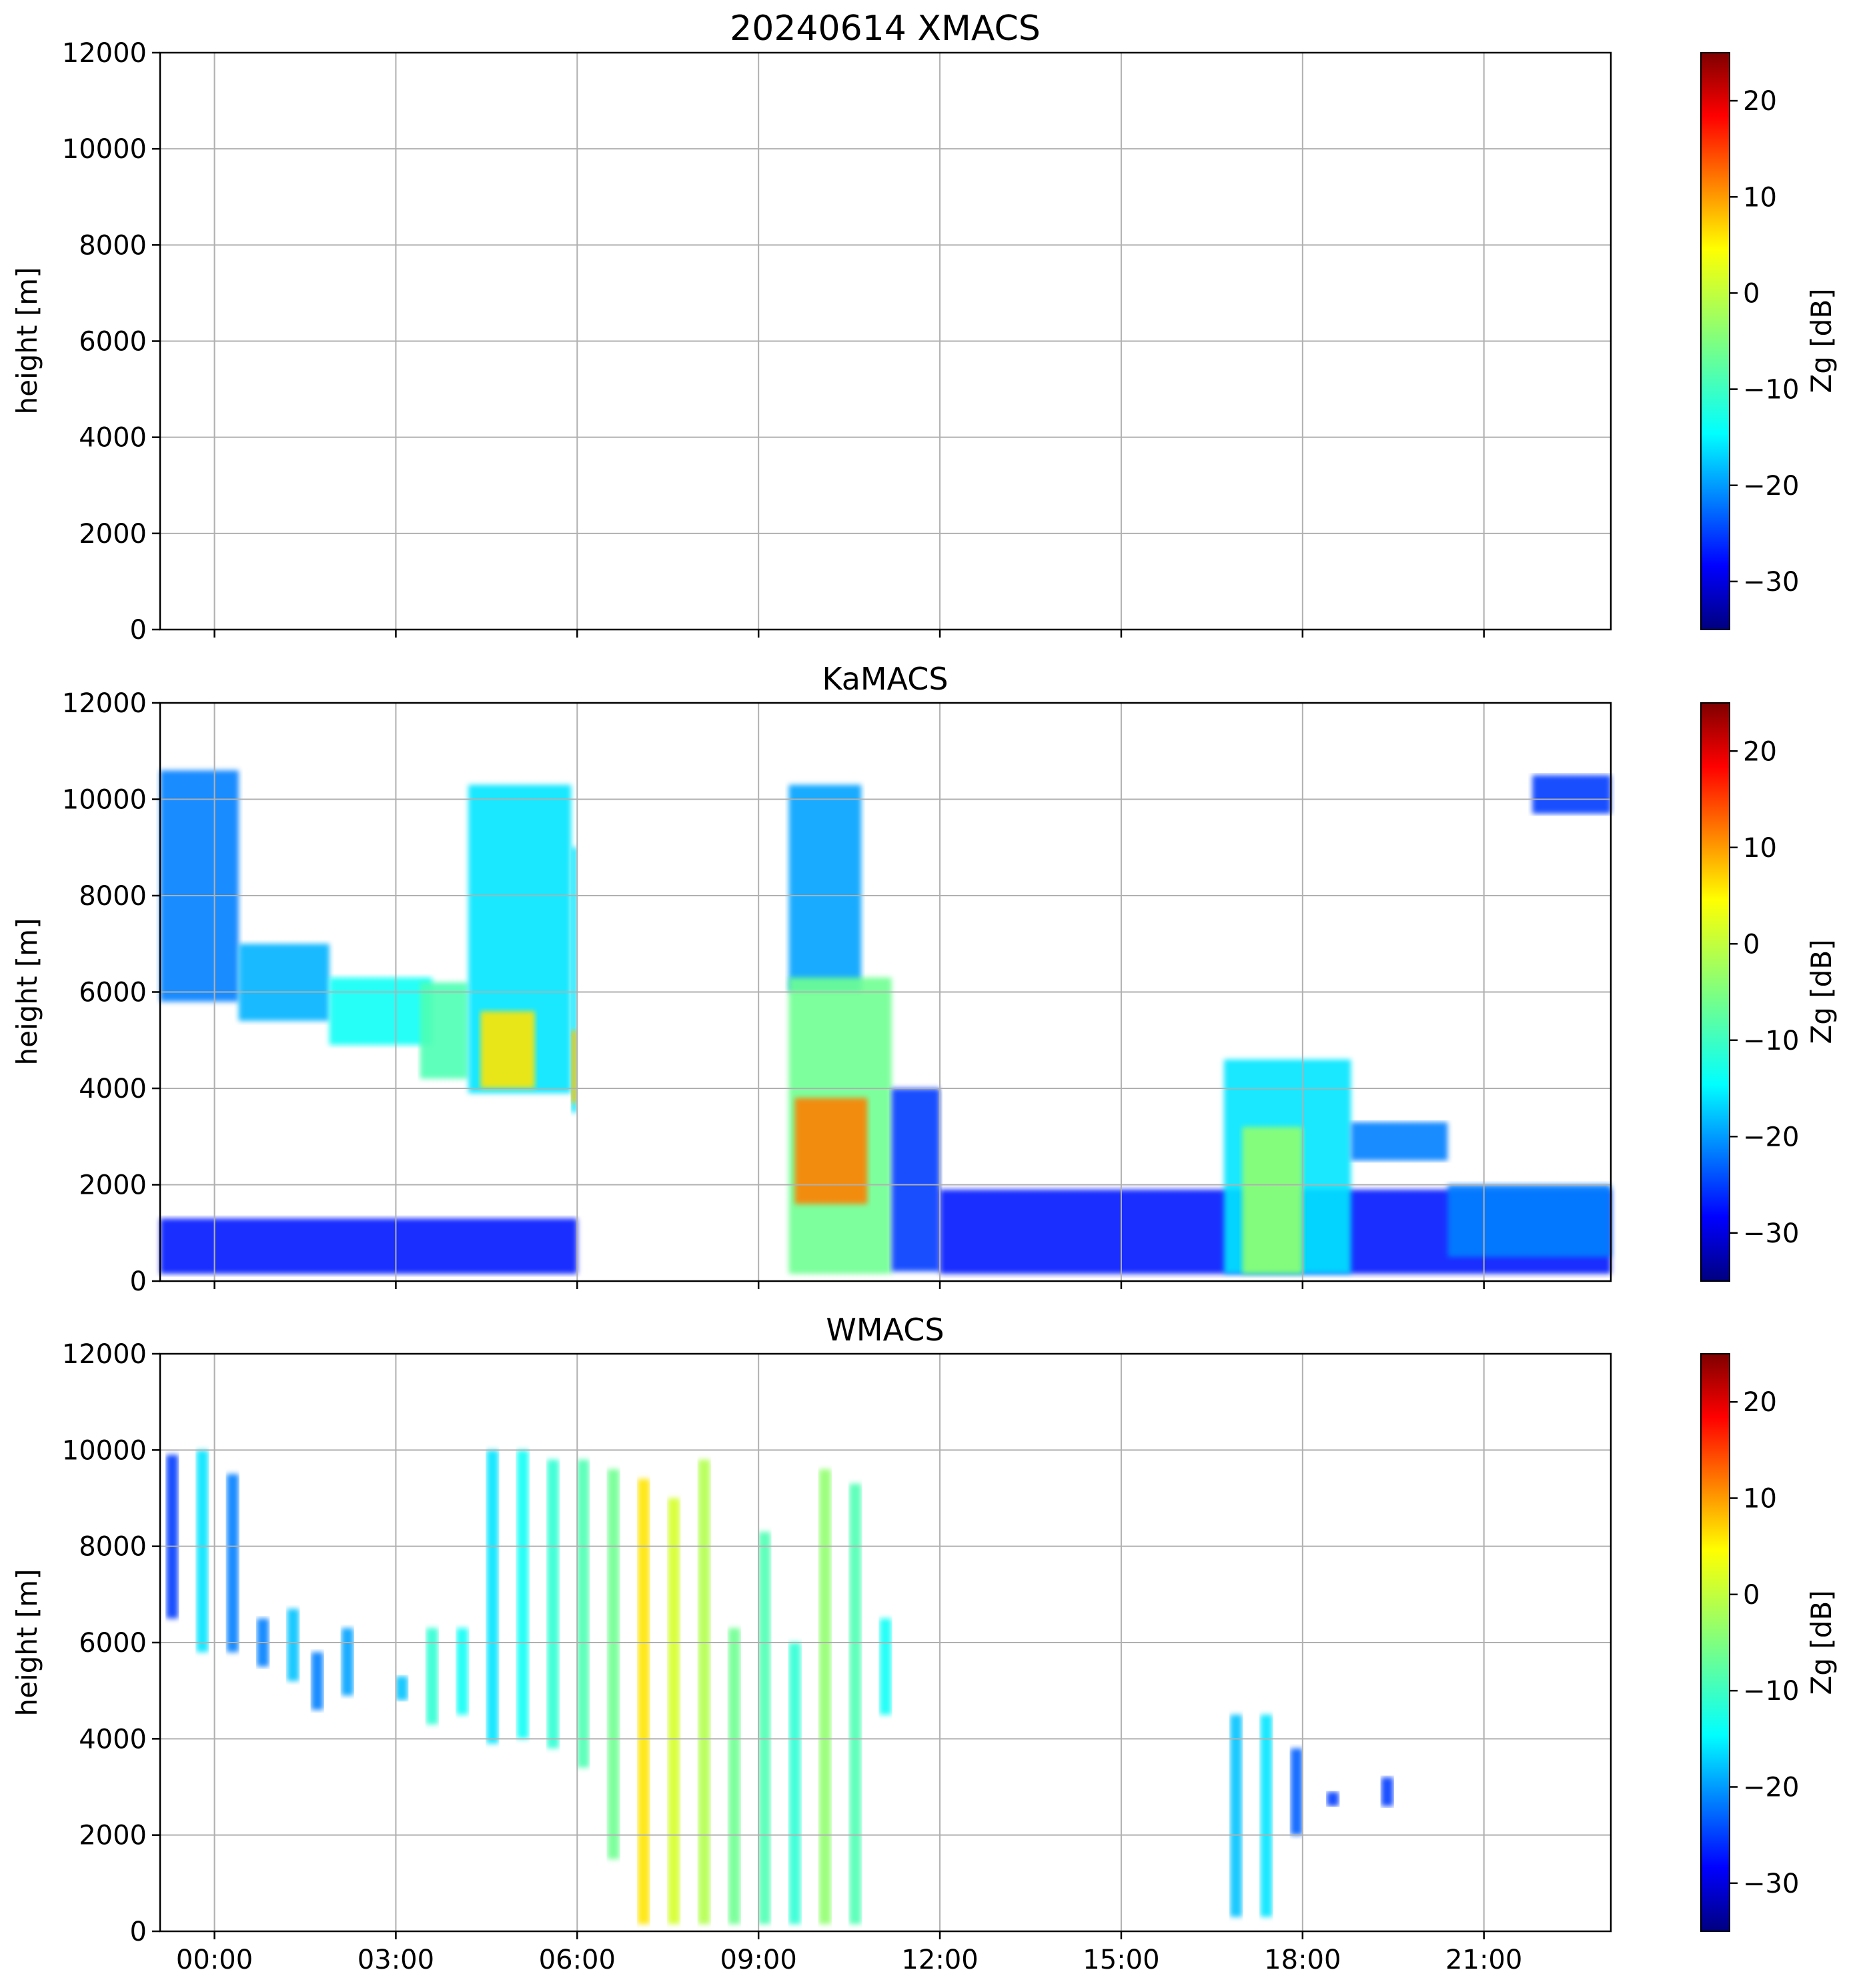 This screenshot has height=1988, width=1859. Describe the element at coordinates (1715, 992) in the screenshot. I see `panel-1-colorbar` at that location.